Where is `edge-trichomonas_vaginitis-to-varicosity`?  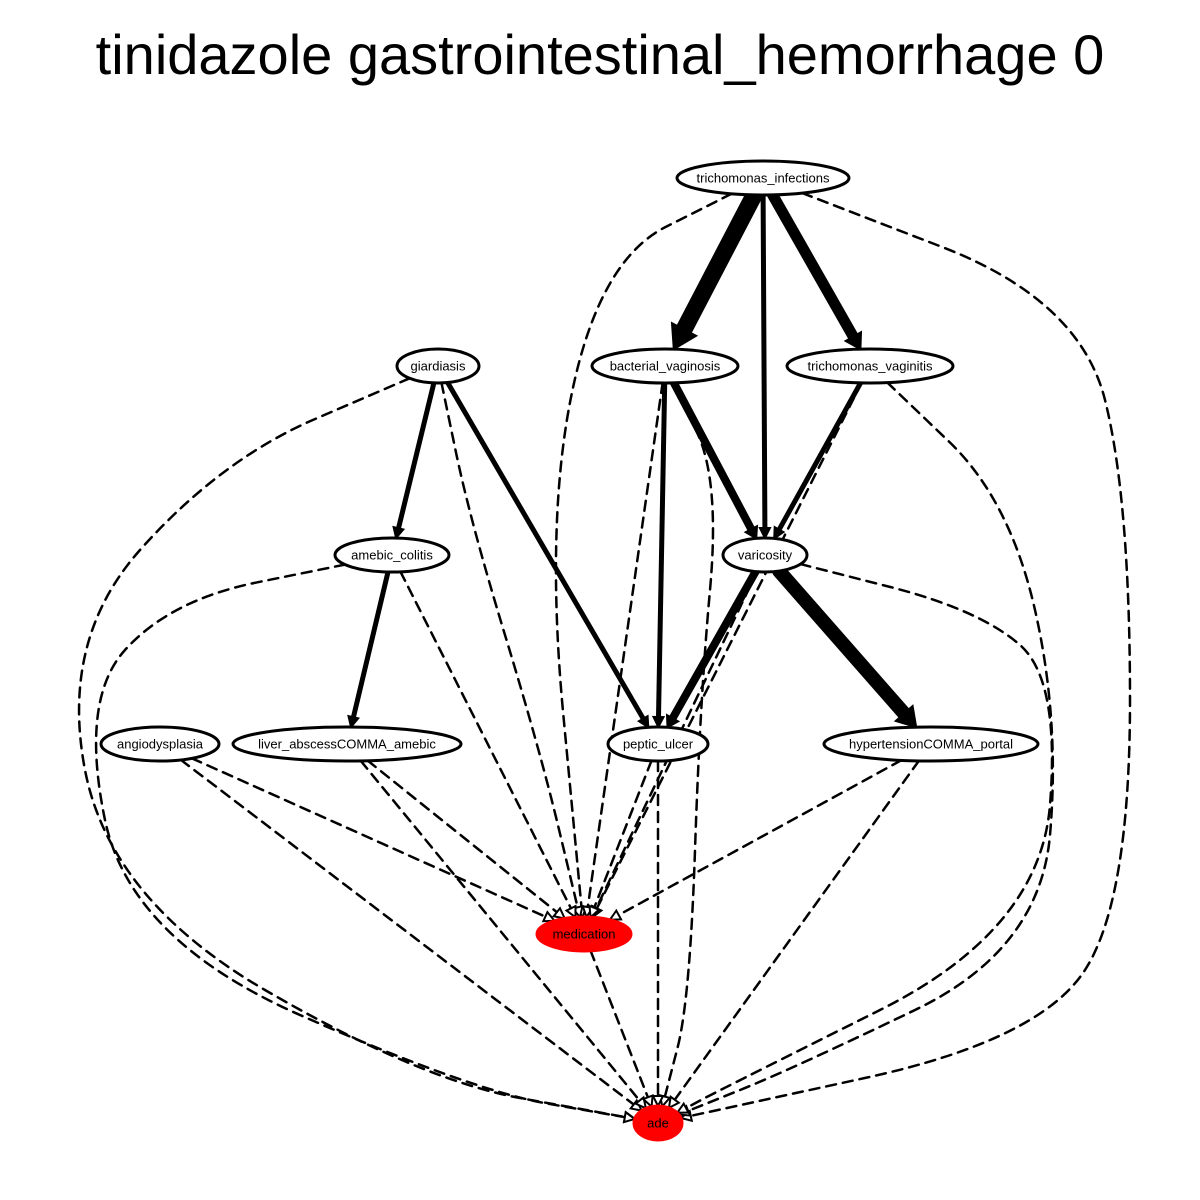 edge-trichomonas_vaginitis-to-varicosity is located at coordinates (818, 460).